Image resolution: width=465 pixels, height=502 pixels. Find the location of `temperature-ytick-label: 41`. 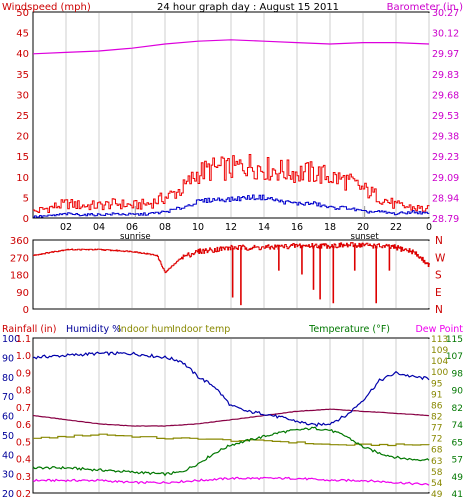

temperature-ytick-label: 41 is located at coordinates (457, 495).